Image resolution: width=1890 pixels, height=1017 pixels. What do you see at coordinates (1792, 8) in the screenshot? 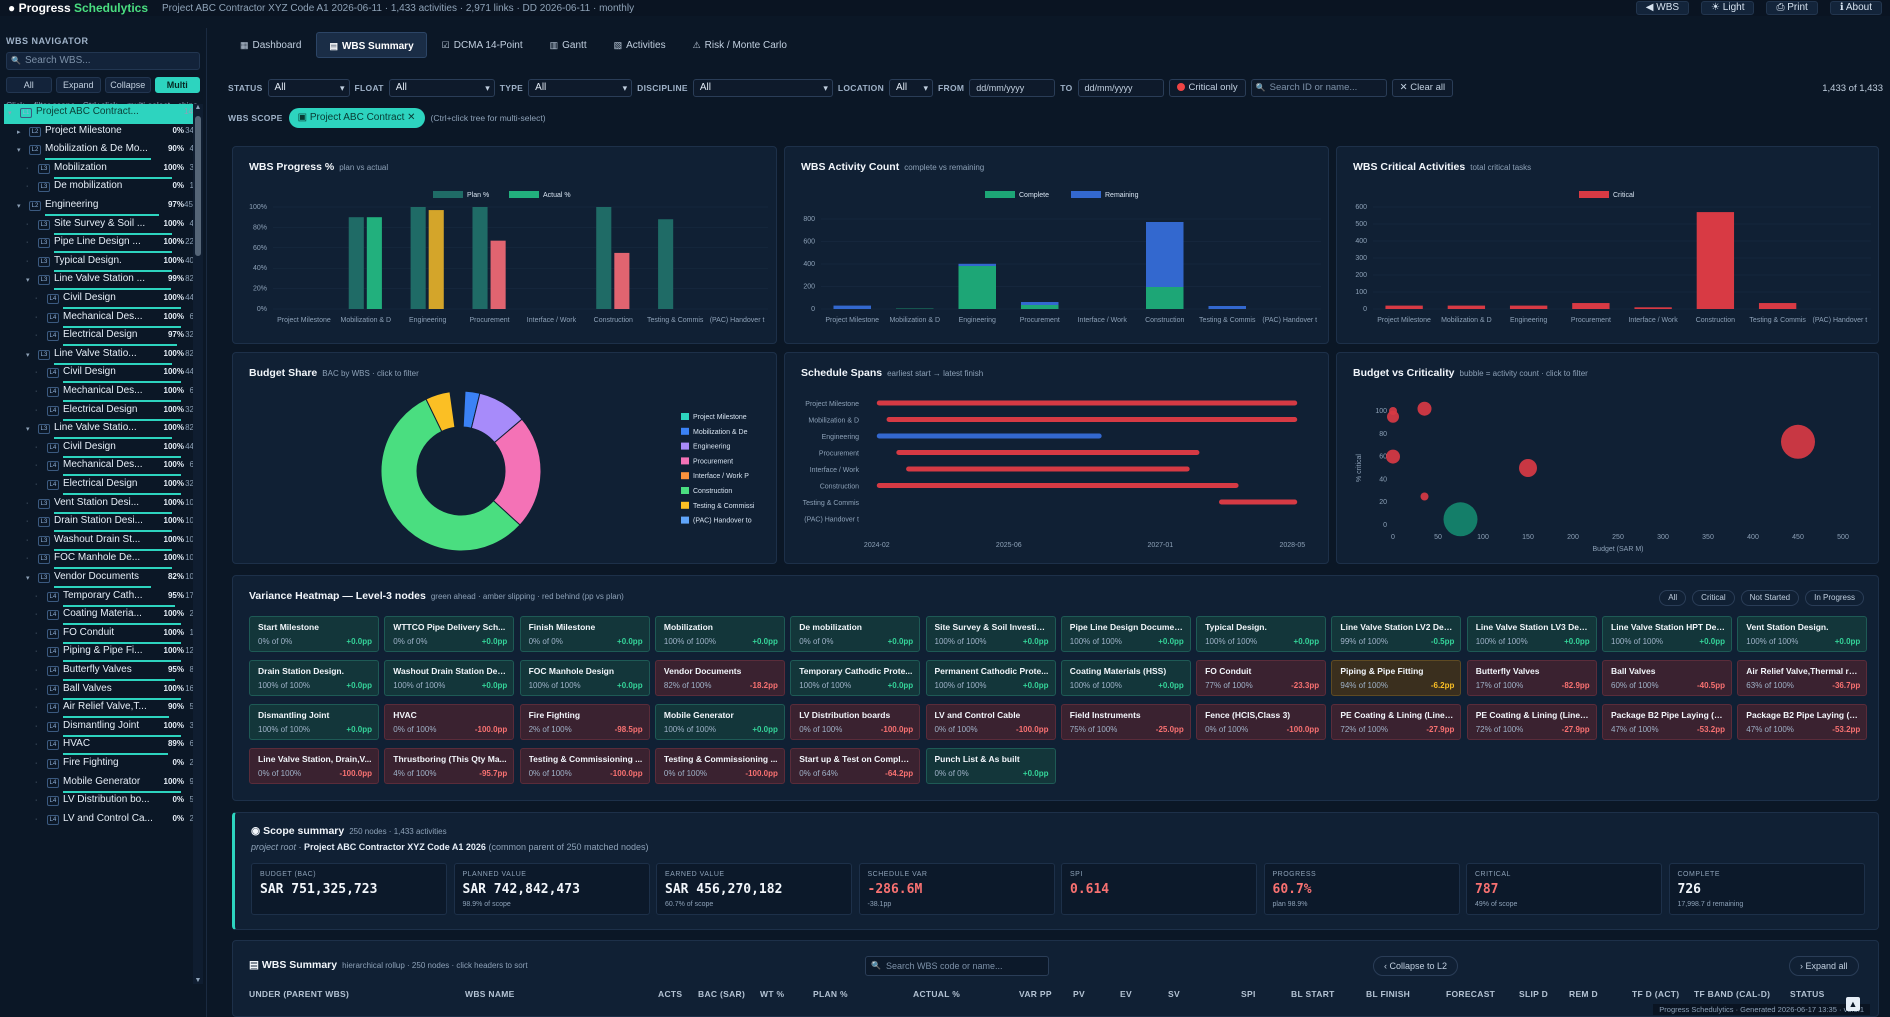
I see `print-button: ⎙ Print` at bounding box center [1792, 8].